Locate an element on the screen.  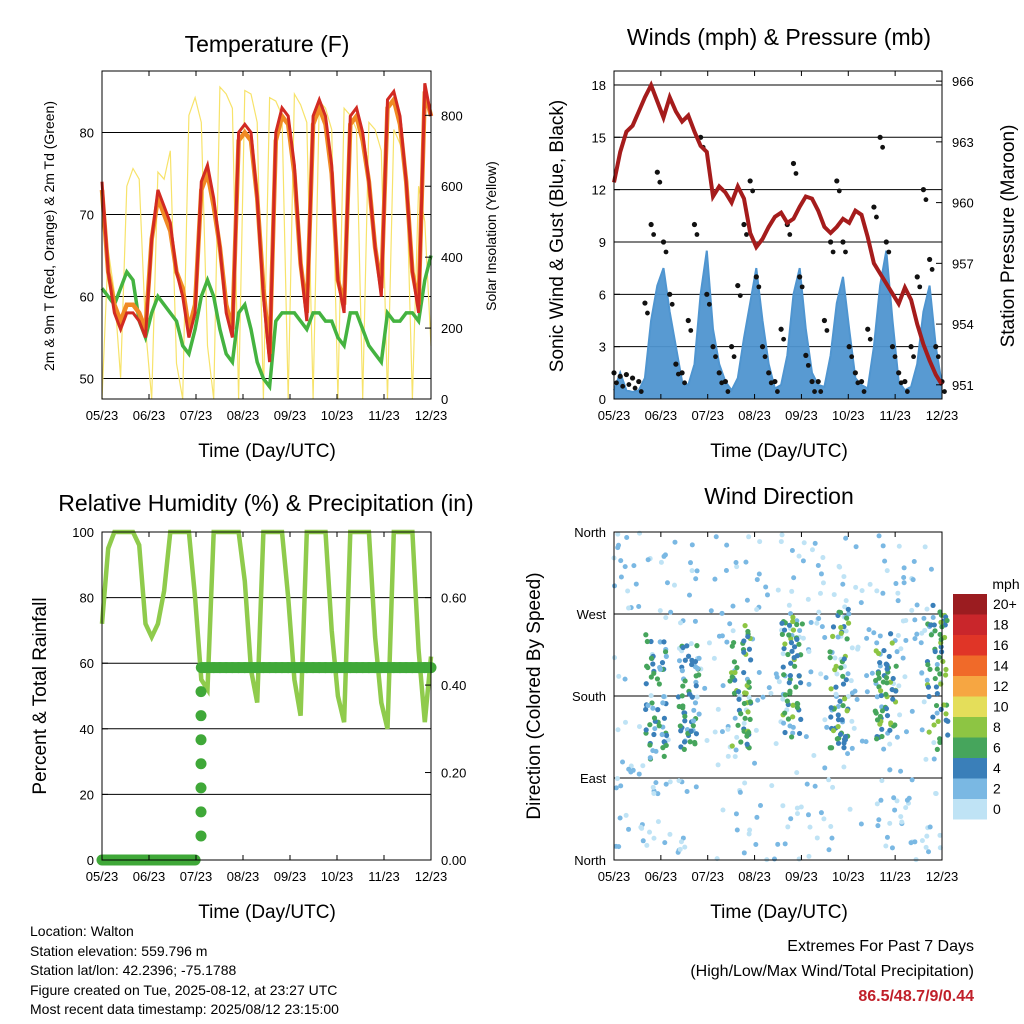
x-tick-label: 11/23 is located at coordinates (895, 876).